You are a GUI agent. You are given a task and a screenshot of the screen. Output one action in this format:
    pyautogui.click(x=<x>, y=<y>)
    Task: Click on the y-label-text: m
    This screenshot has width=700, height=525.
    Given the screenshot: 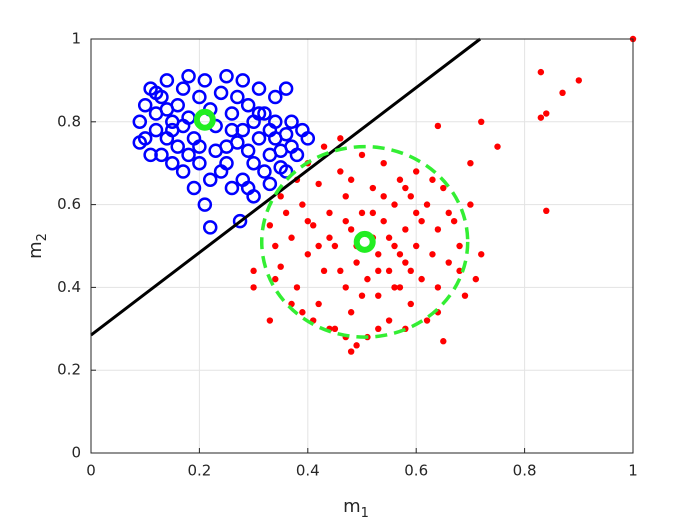 What is the action you would take?
    pyautogui.click(x=35, y=250)
    